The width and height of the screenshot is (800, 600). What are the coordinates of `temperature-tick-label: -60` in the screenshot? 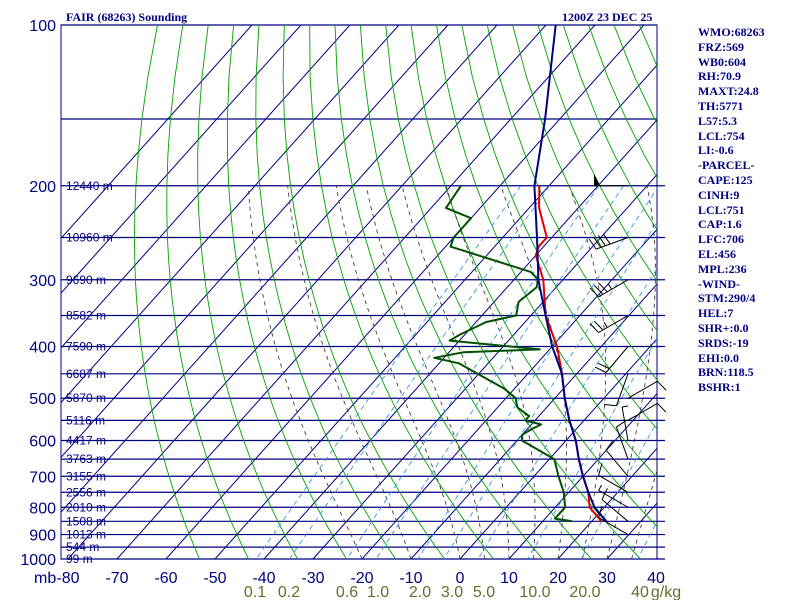 It's located at (165, 578).